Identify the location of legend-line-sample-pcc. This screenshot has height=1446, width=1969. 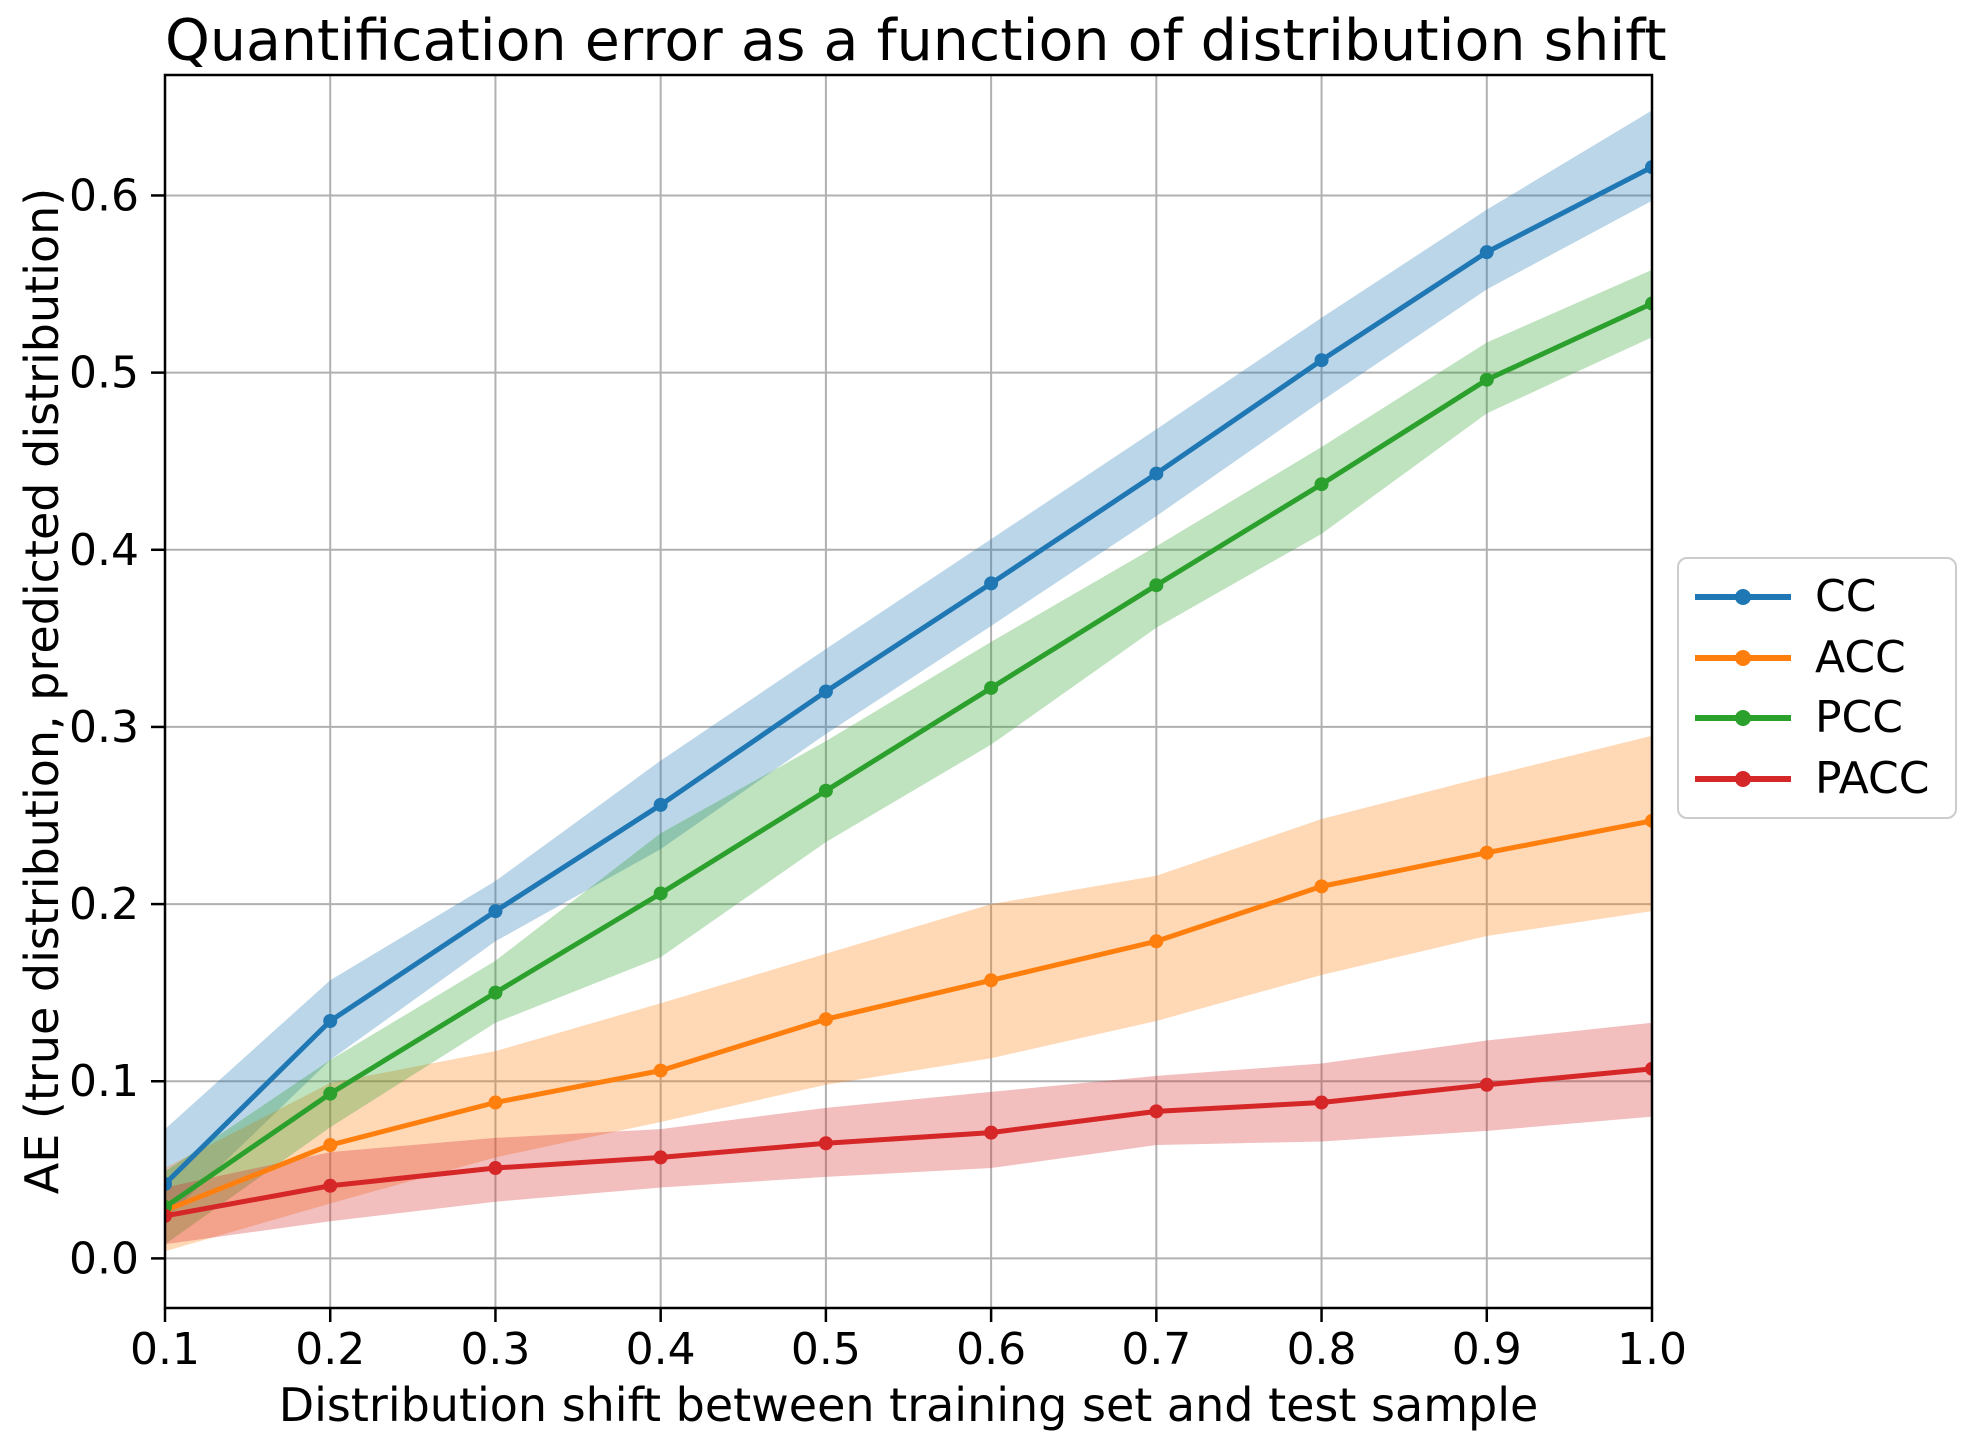
(1743, 718).